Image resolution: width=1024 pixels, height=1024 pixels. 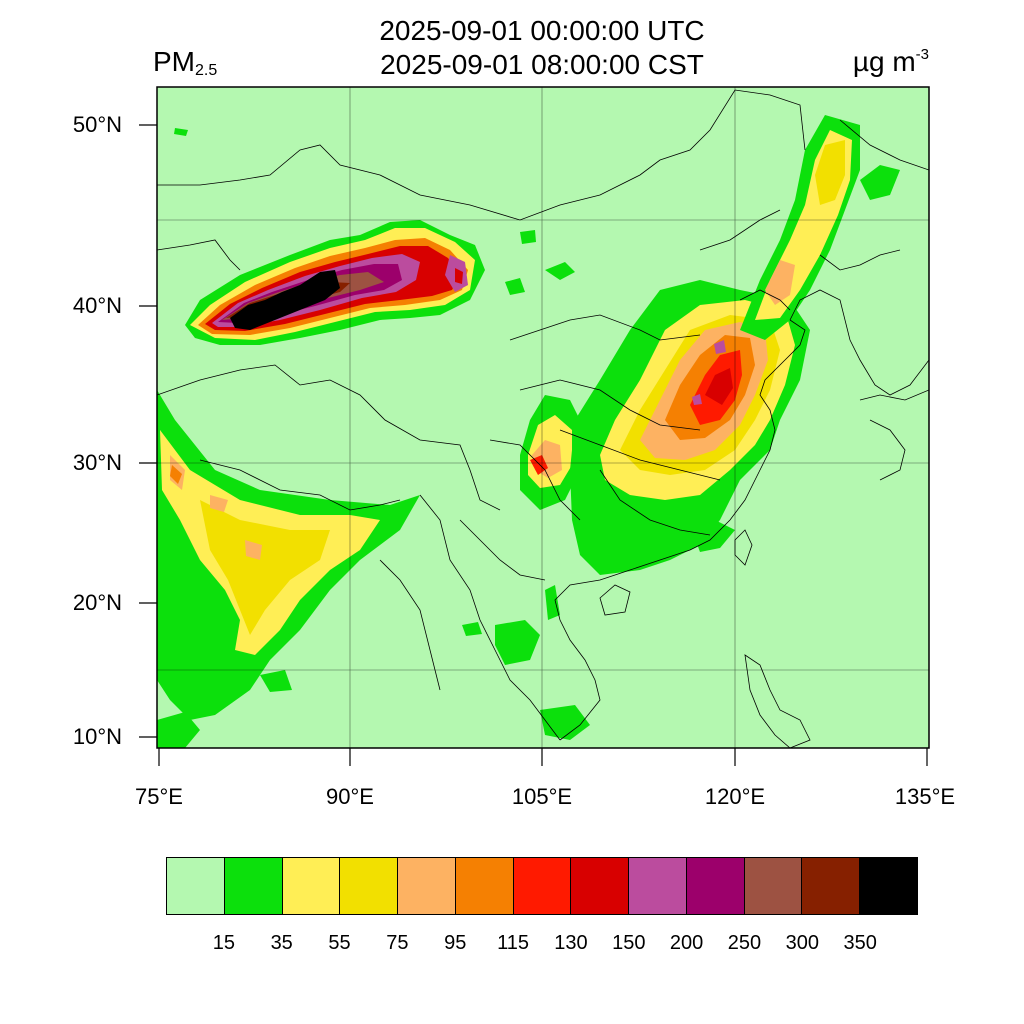 I want to click on legend-tick-label: 75, so click(x=397, y=943).